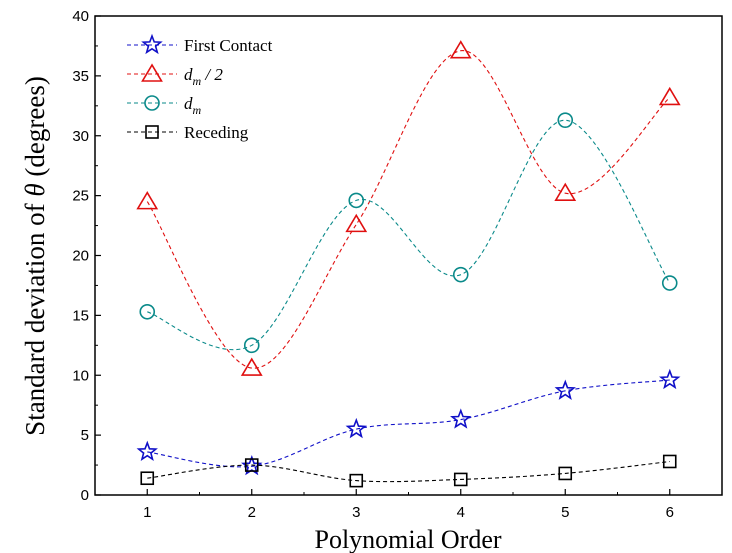 The height and width of the screenshot is (553, 732). What do you see at coordinates (212, 74) in the screenshot?
I see `legend-label-suffix: / 2` at bounding box center [212, 74].